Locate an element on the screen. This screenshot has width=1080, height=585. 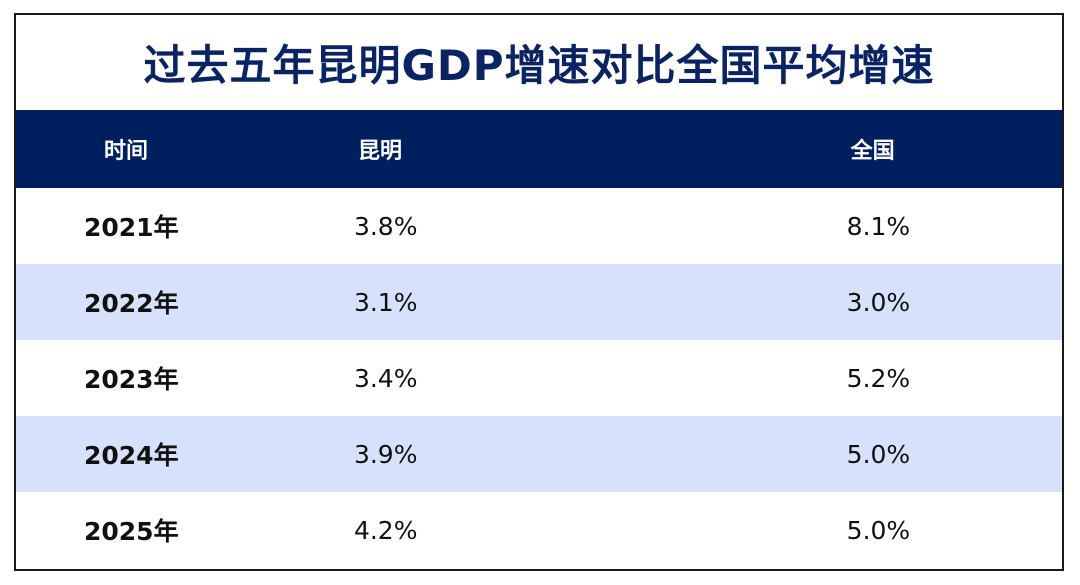
national-growth-cell: 8.1% is located at coordinates (878, 226).